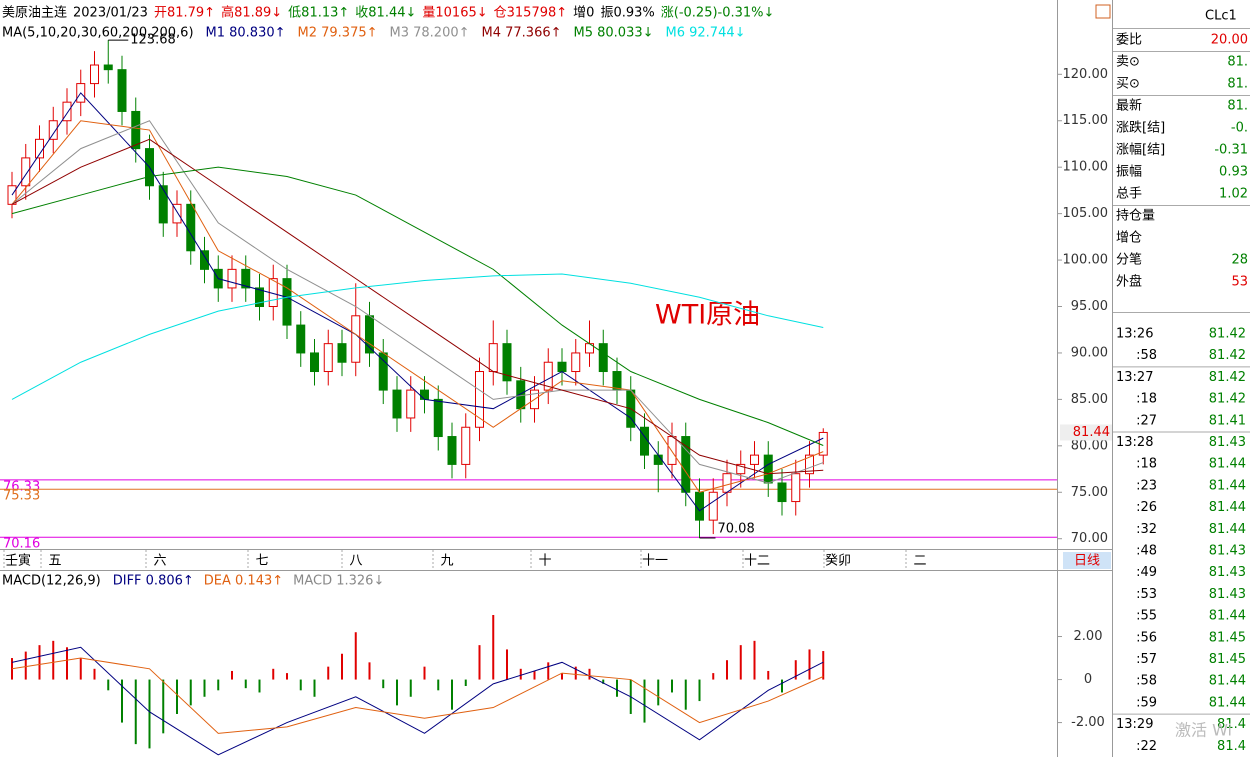  Describe the element at coordinates (51, 581) in the screenshot. I see `macd-title: MACD(12,26,9)` at that location.